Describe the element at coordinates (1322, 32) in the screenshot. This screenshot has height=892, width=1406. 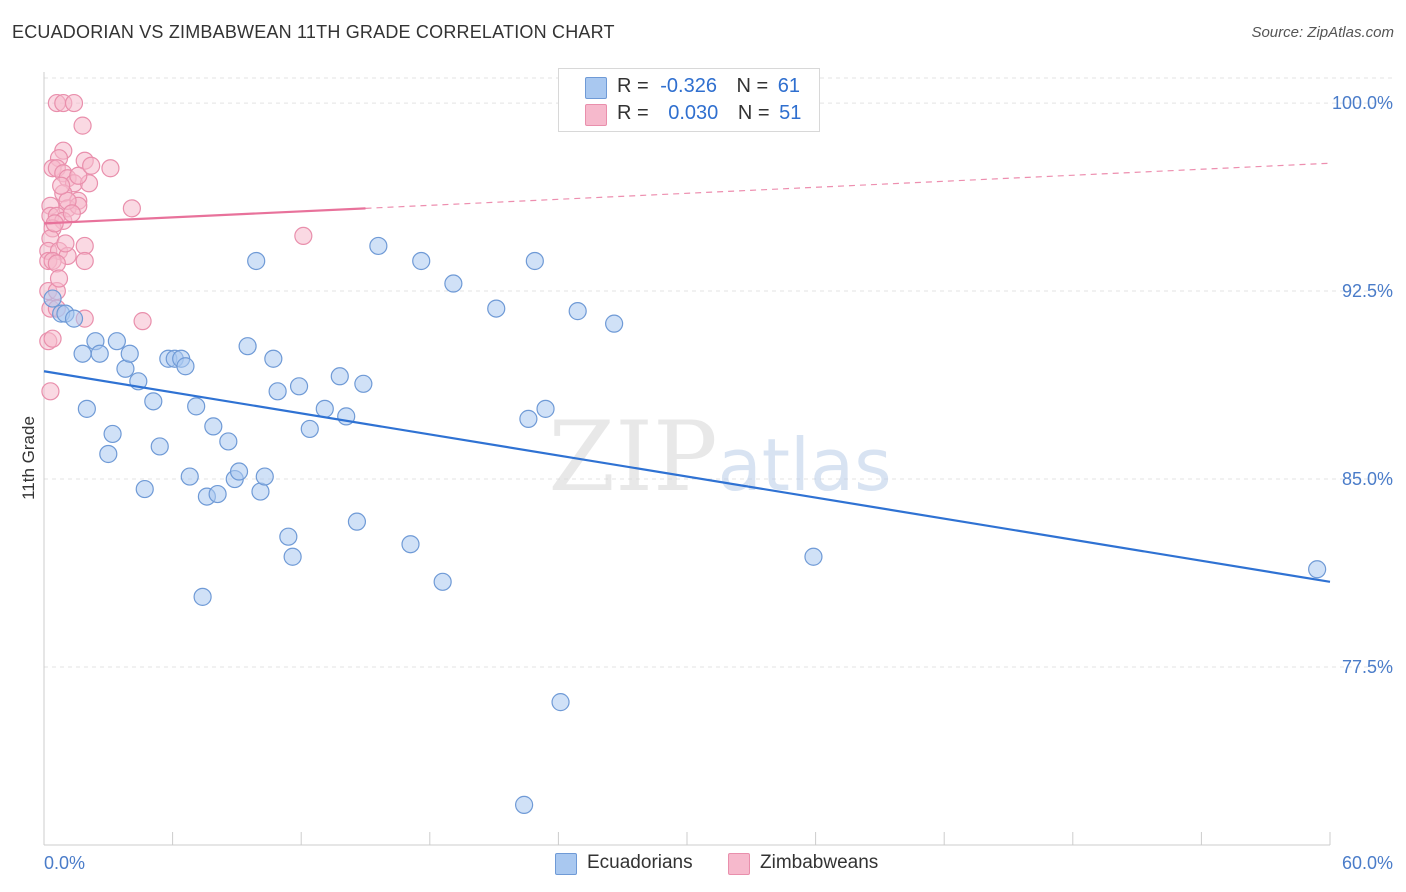
I see `source-label: Source: ZipAtlas.com` at that location.